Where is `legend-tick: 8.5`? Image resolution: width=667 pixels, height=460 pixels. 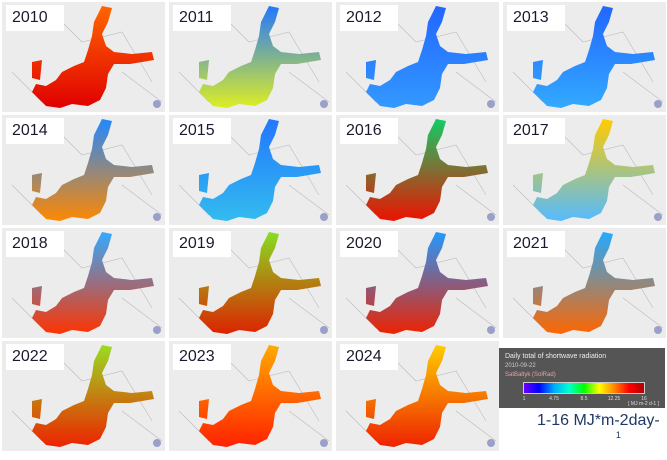 legend-tick: 8.5 is located at coordinates (584, 399).